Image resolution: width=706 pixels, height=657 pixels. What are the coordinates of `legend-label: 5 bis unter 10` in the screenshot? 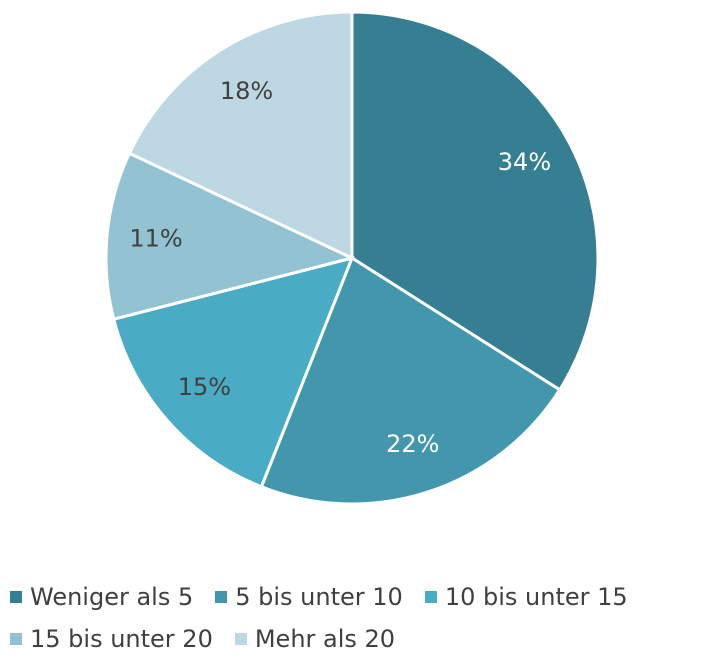 It's located at (319, 597).